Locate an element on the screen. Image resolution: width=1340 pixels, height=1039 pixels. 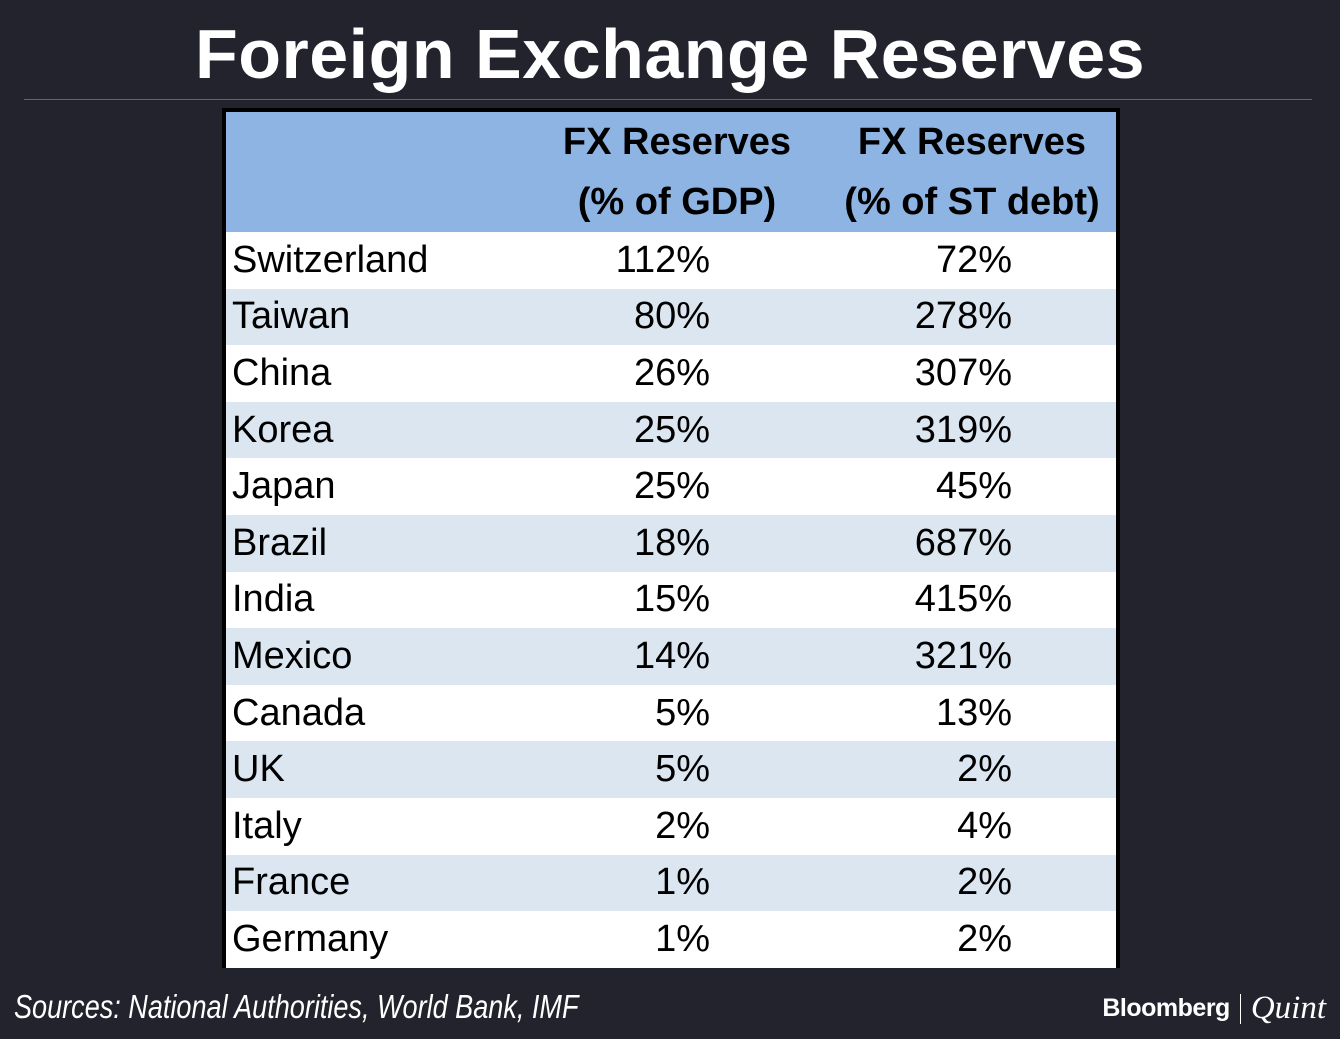
header-country is located at coordinates (376, 172).